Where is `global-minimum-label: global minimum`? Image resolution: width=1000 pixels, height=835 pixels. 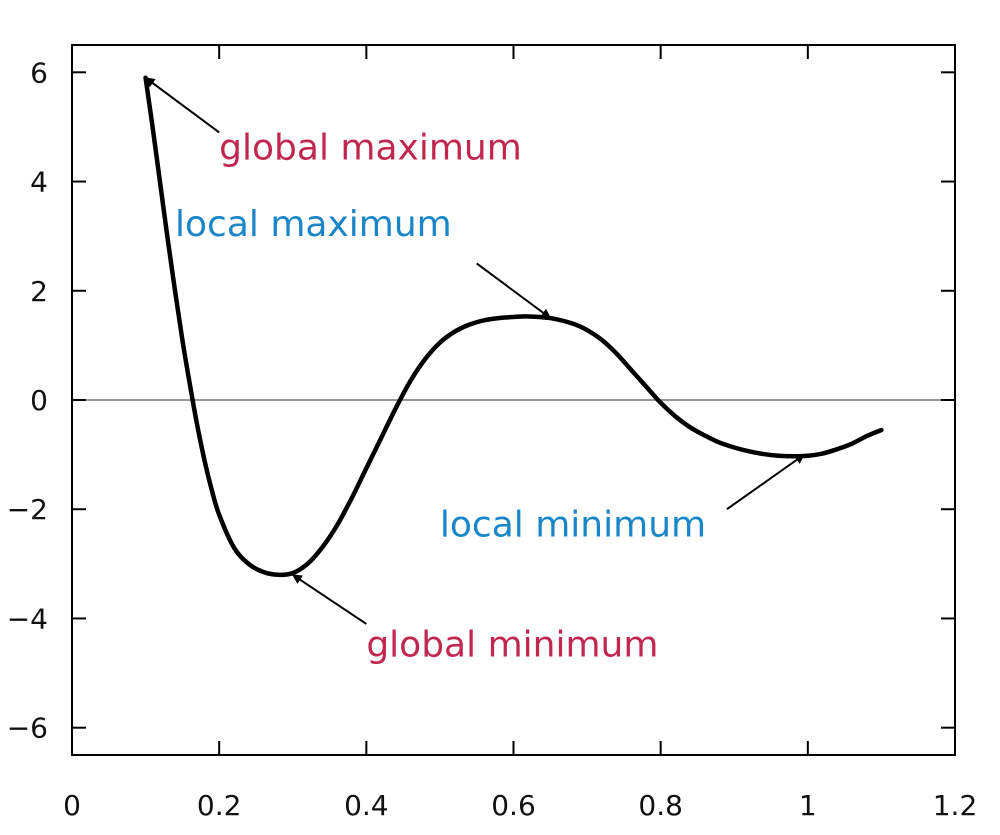
global-minimum-label: global minimum is located at coordinates (512, 645).